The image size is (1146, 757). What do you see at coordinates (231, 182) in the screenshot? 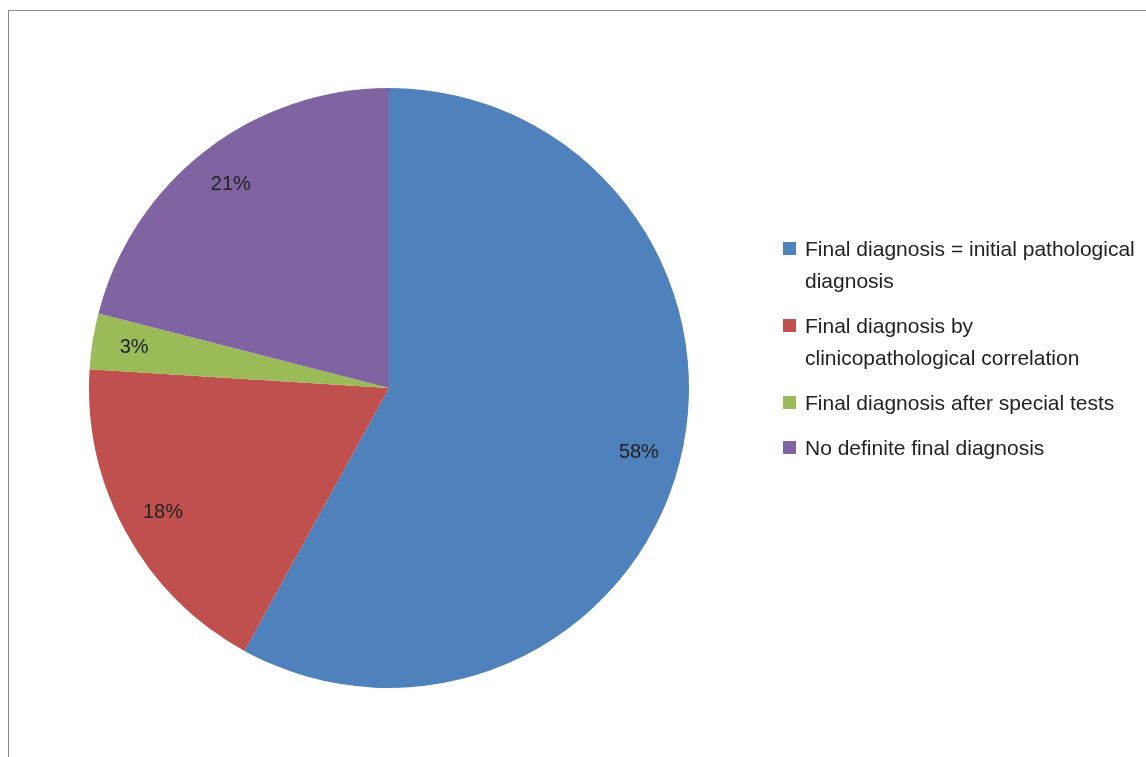
I see `data-label: 21%` at bounding box center [231, 182].